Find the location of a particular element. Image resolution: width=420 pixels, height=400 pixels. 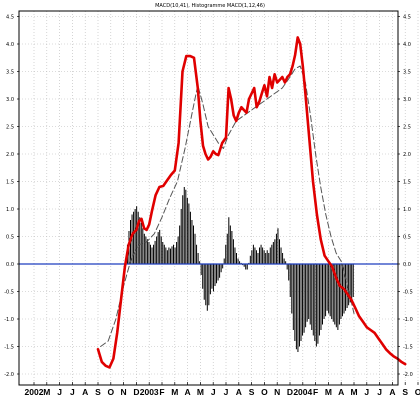

y-tick-label-right: -2.0 is located at coordinates (408, 375).